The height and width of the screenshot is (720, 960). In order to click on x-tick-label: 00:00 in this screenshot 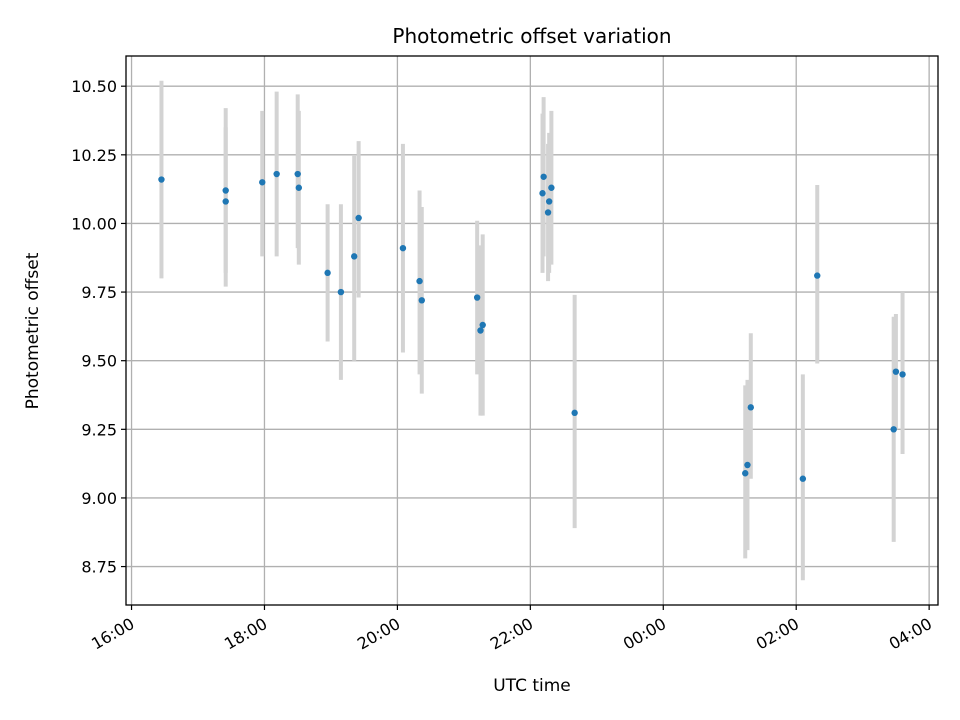, I will do `click(644, 634)`.